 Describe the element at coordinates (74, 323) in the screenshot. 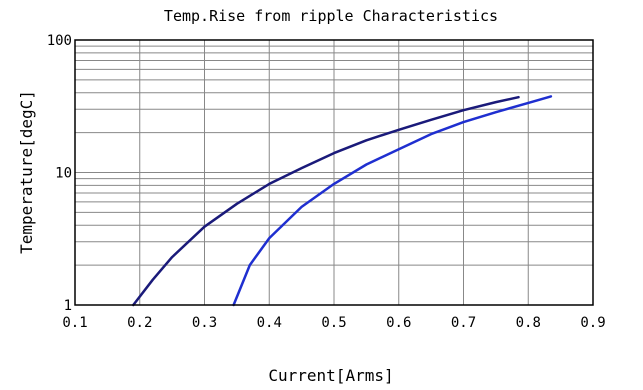

I see `x-tick-label: 0.1` at that location.